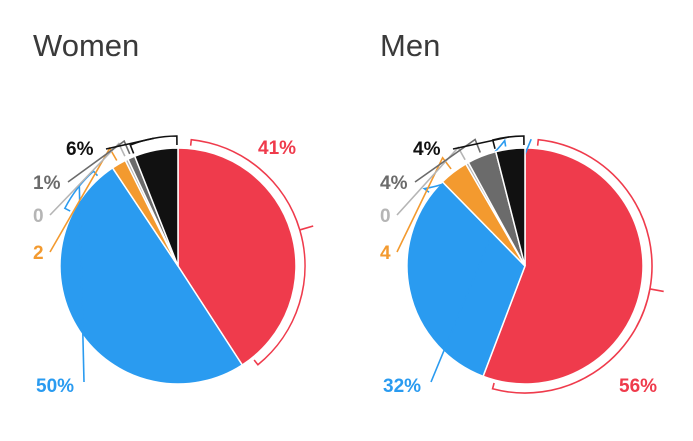 The height and width of the screenshot is (441, 693). I want to click on chart-title-women: Women, so click(86, 45).